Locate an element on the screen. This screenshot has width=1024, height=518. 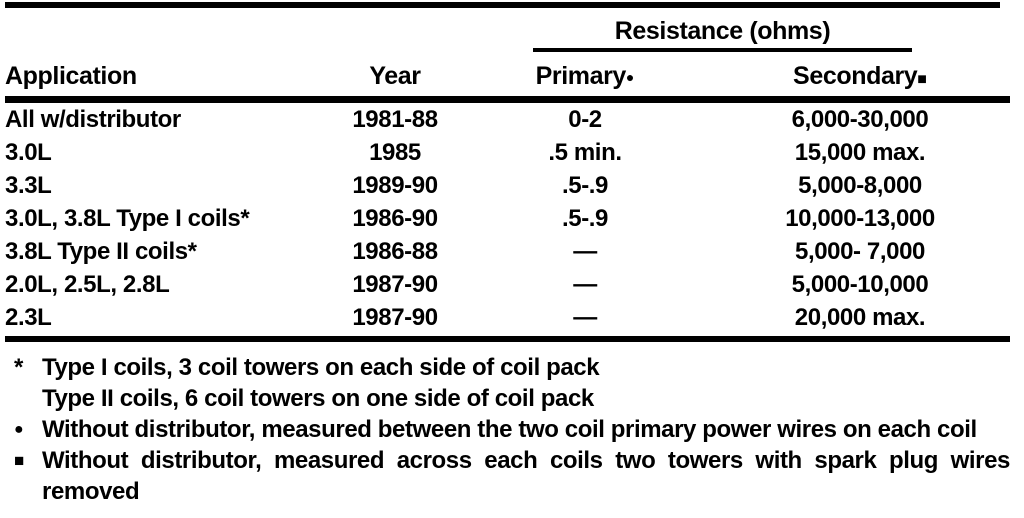
cell-application: 3.0L is located at coordinates (28, 152).